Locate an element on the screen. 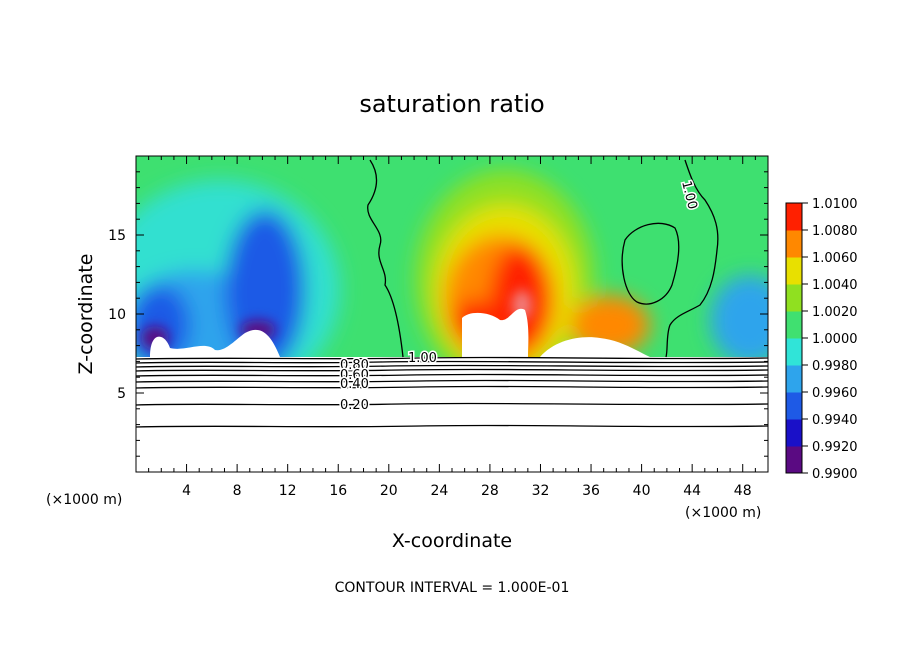 Image resolution: width=904 pixels, height=654 pixels. x-tick-label: 16 is located at coordinates (338, 491).